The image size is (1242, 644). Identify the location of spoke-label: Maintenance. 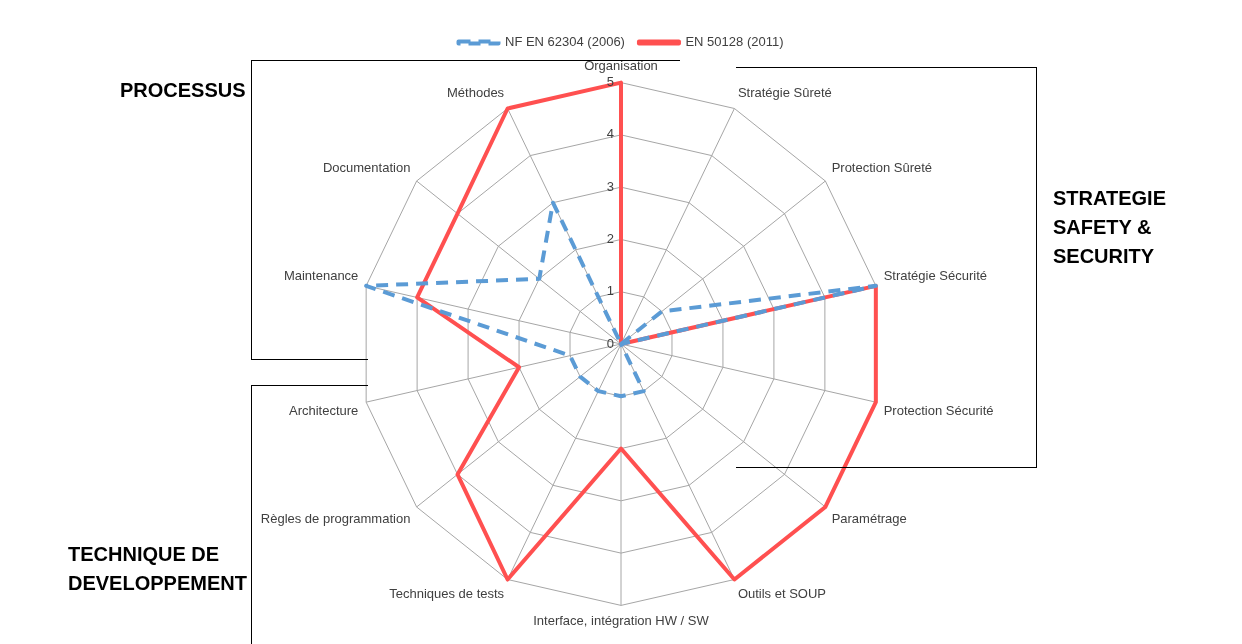
(321, 275).